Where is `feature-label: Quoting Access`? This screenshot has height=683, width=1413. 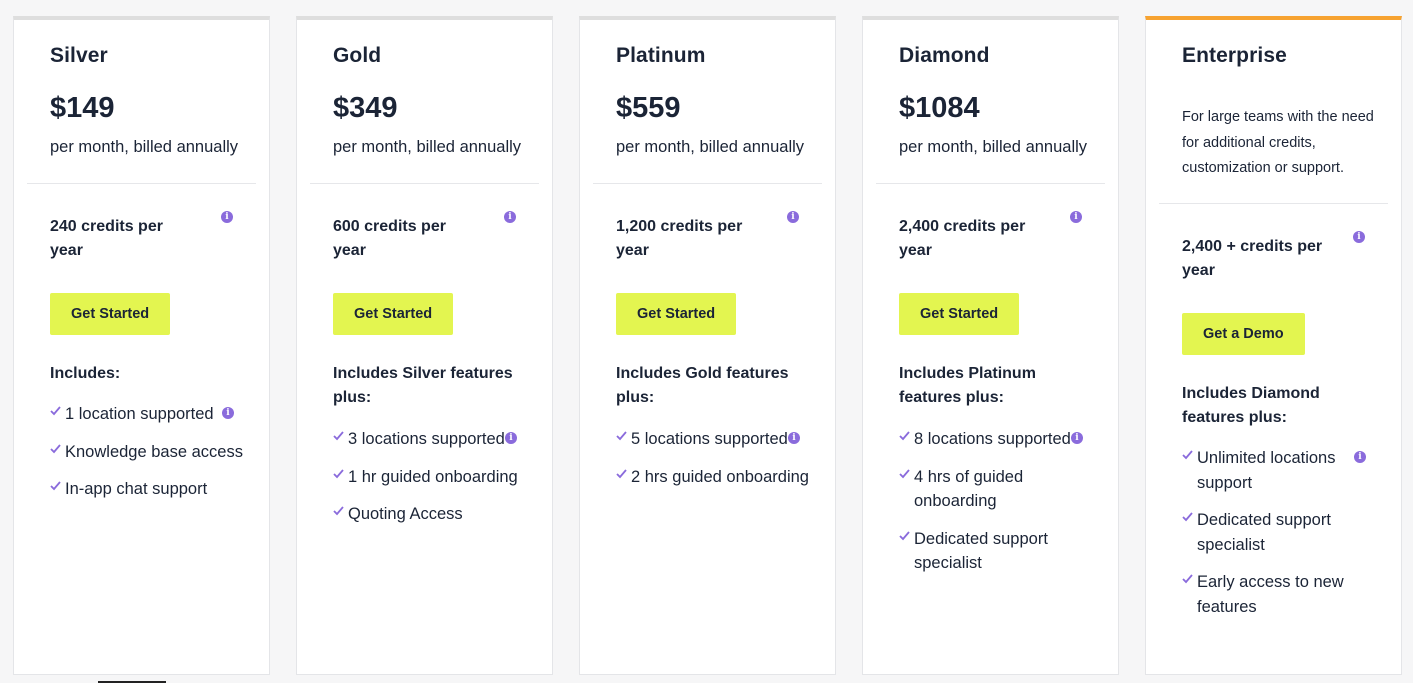
feature-label: Quoting Access is located at coordinates (405, 514).